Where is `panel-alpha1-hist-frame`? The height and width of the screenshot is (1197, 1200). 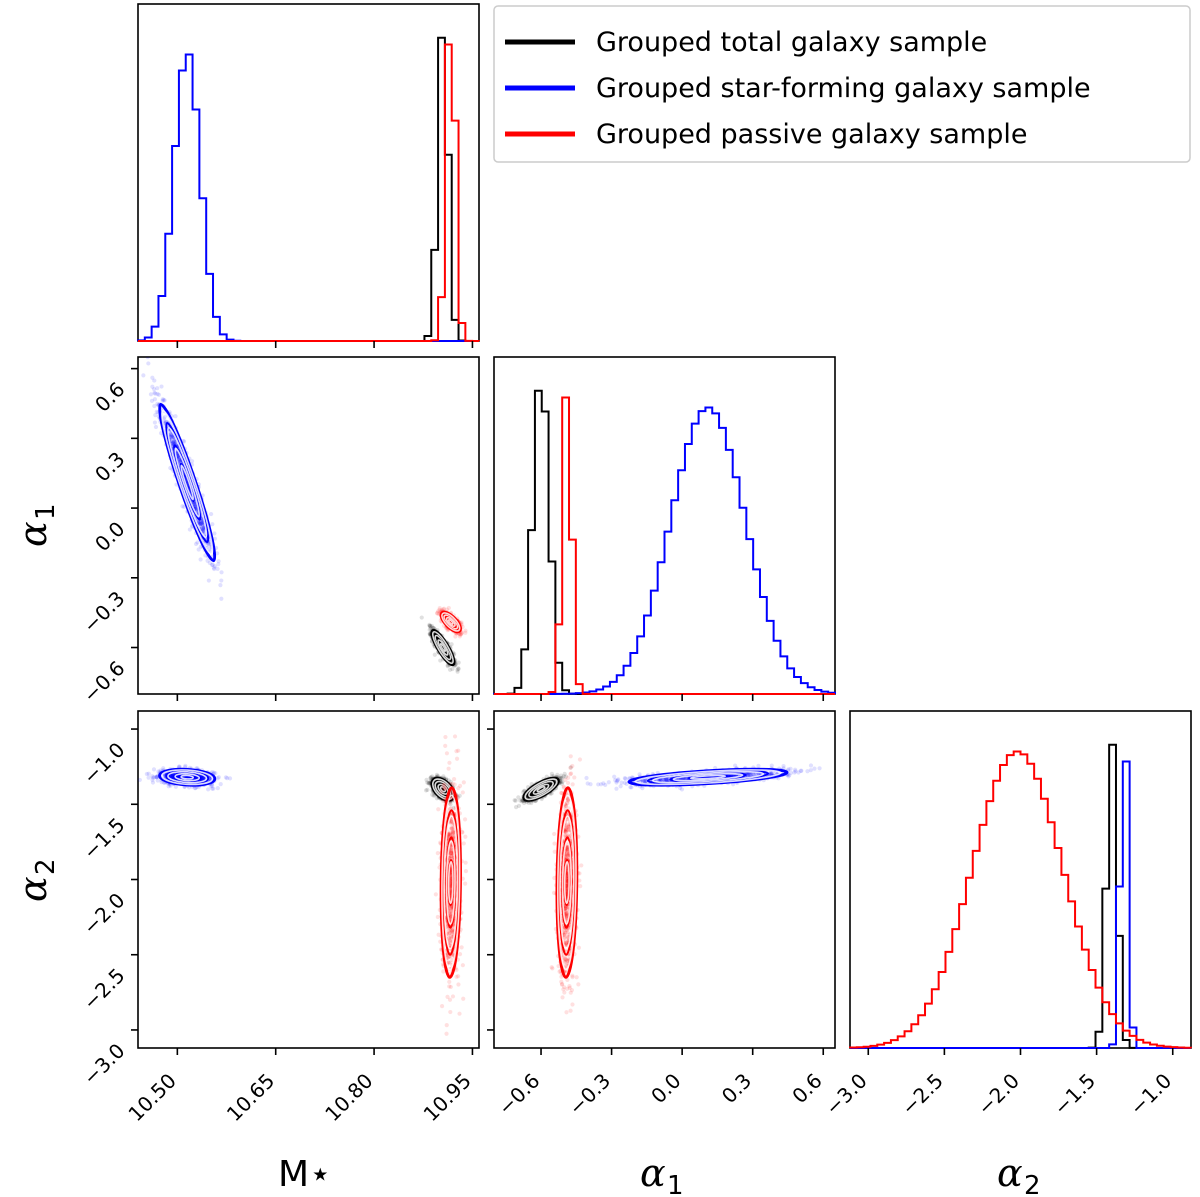
panel-alpha1-hist-frame is located at coordinates (664, 525).